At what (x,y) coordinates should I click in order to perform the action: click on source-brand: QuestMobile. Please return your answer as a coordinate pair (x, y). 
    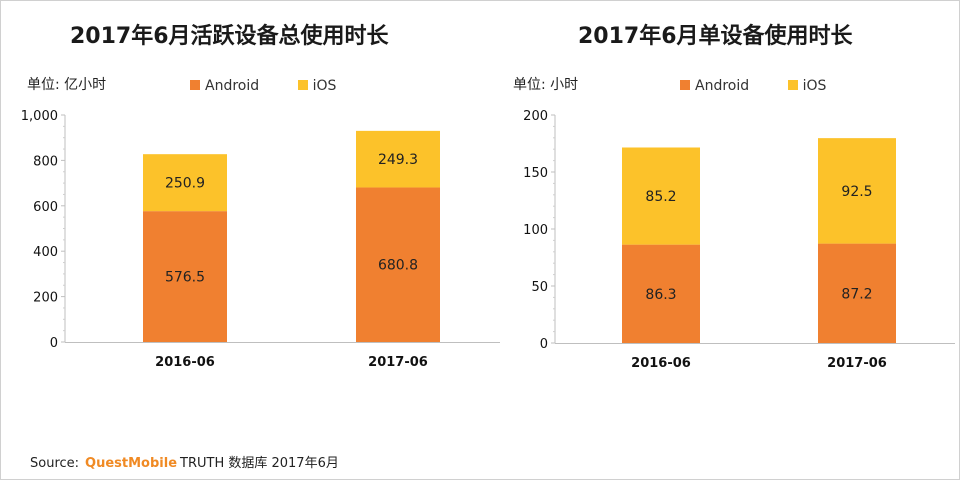
    Looking at the image, I should click on (131, 463).